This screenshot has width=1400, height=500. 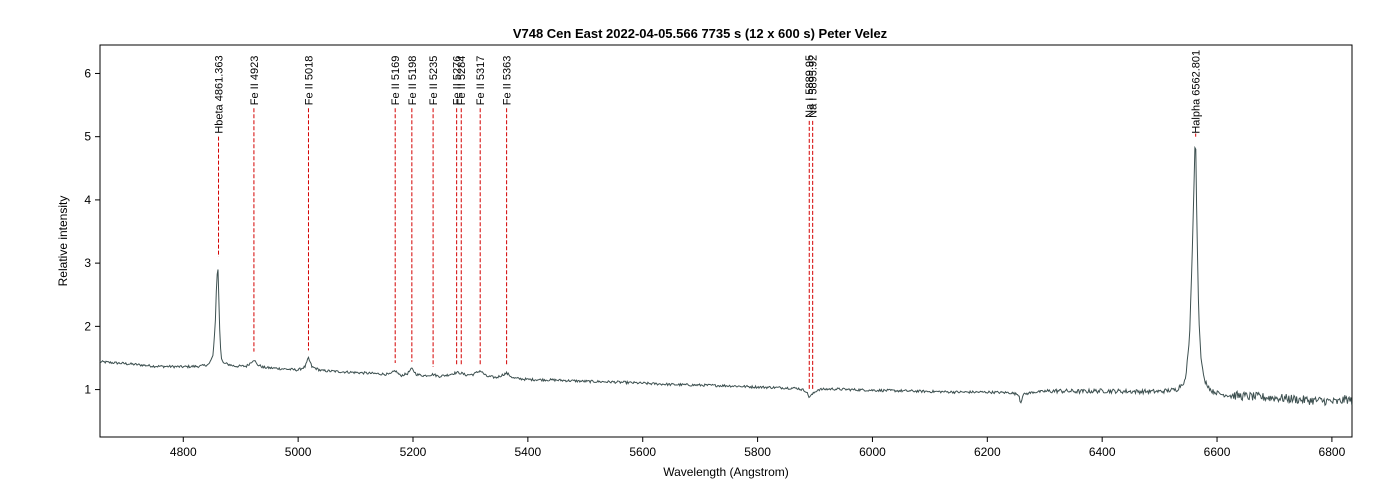 What do you see at coordinates (462, 81) in the screenshot?
I see `line-marker-label: Fe II 5284` at bounding box center [462, 81].